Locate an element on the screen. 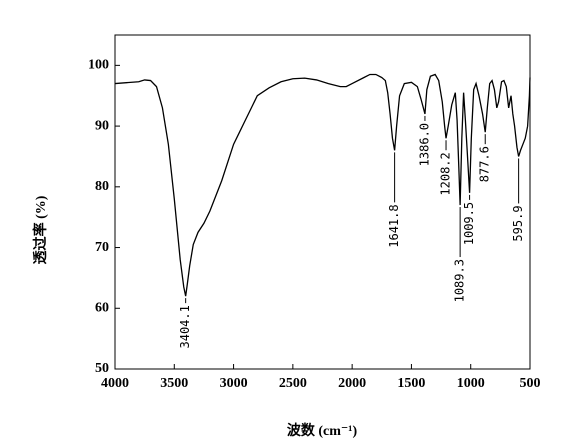 The image size is (577, 448). x-axis-title: 波数 (cm⁻¹) is located at coordinates (322, 430).